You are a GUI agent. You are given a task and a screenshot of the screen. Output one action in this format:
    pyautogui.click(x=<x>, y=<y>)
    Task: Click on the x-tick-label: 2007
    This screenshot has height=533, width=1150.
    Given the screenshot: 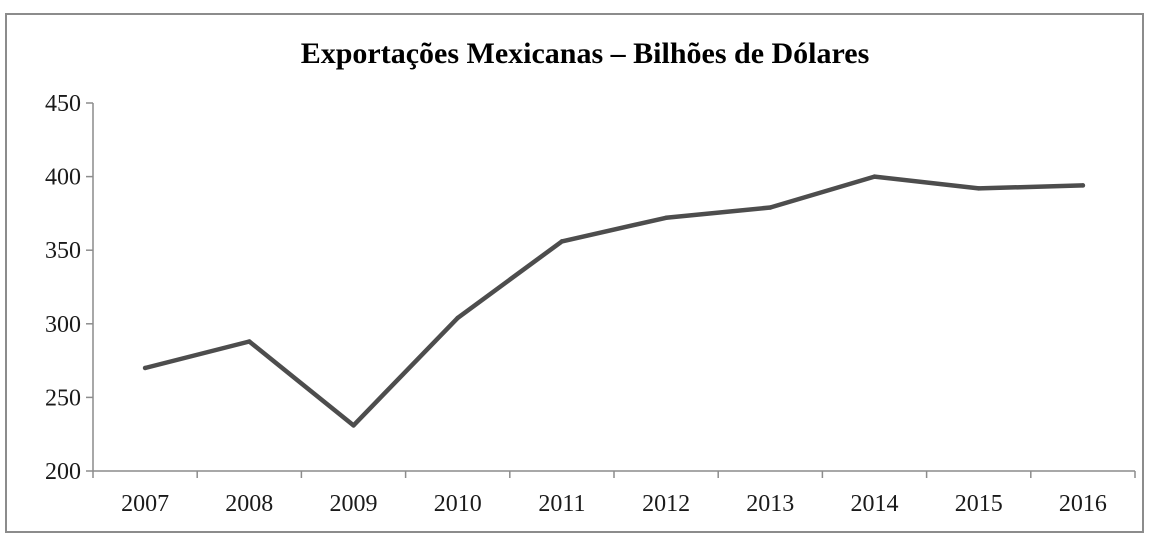 What is the action you would take?
    pyautogui.click(x=145, y=504)
    